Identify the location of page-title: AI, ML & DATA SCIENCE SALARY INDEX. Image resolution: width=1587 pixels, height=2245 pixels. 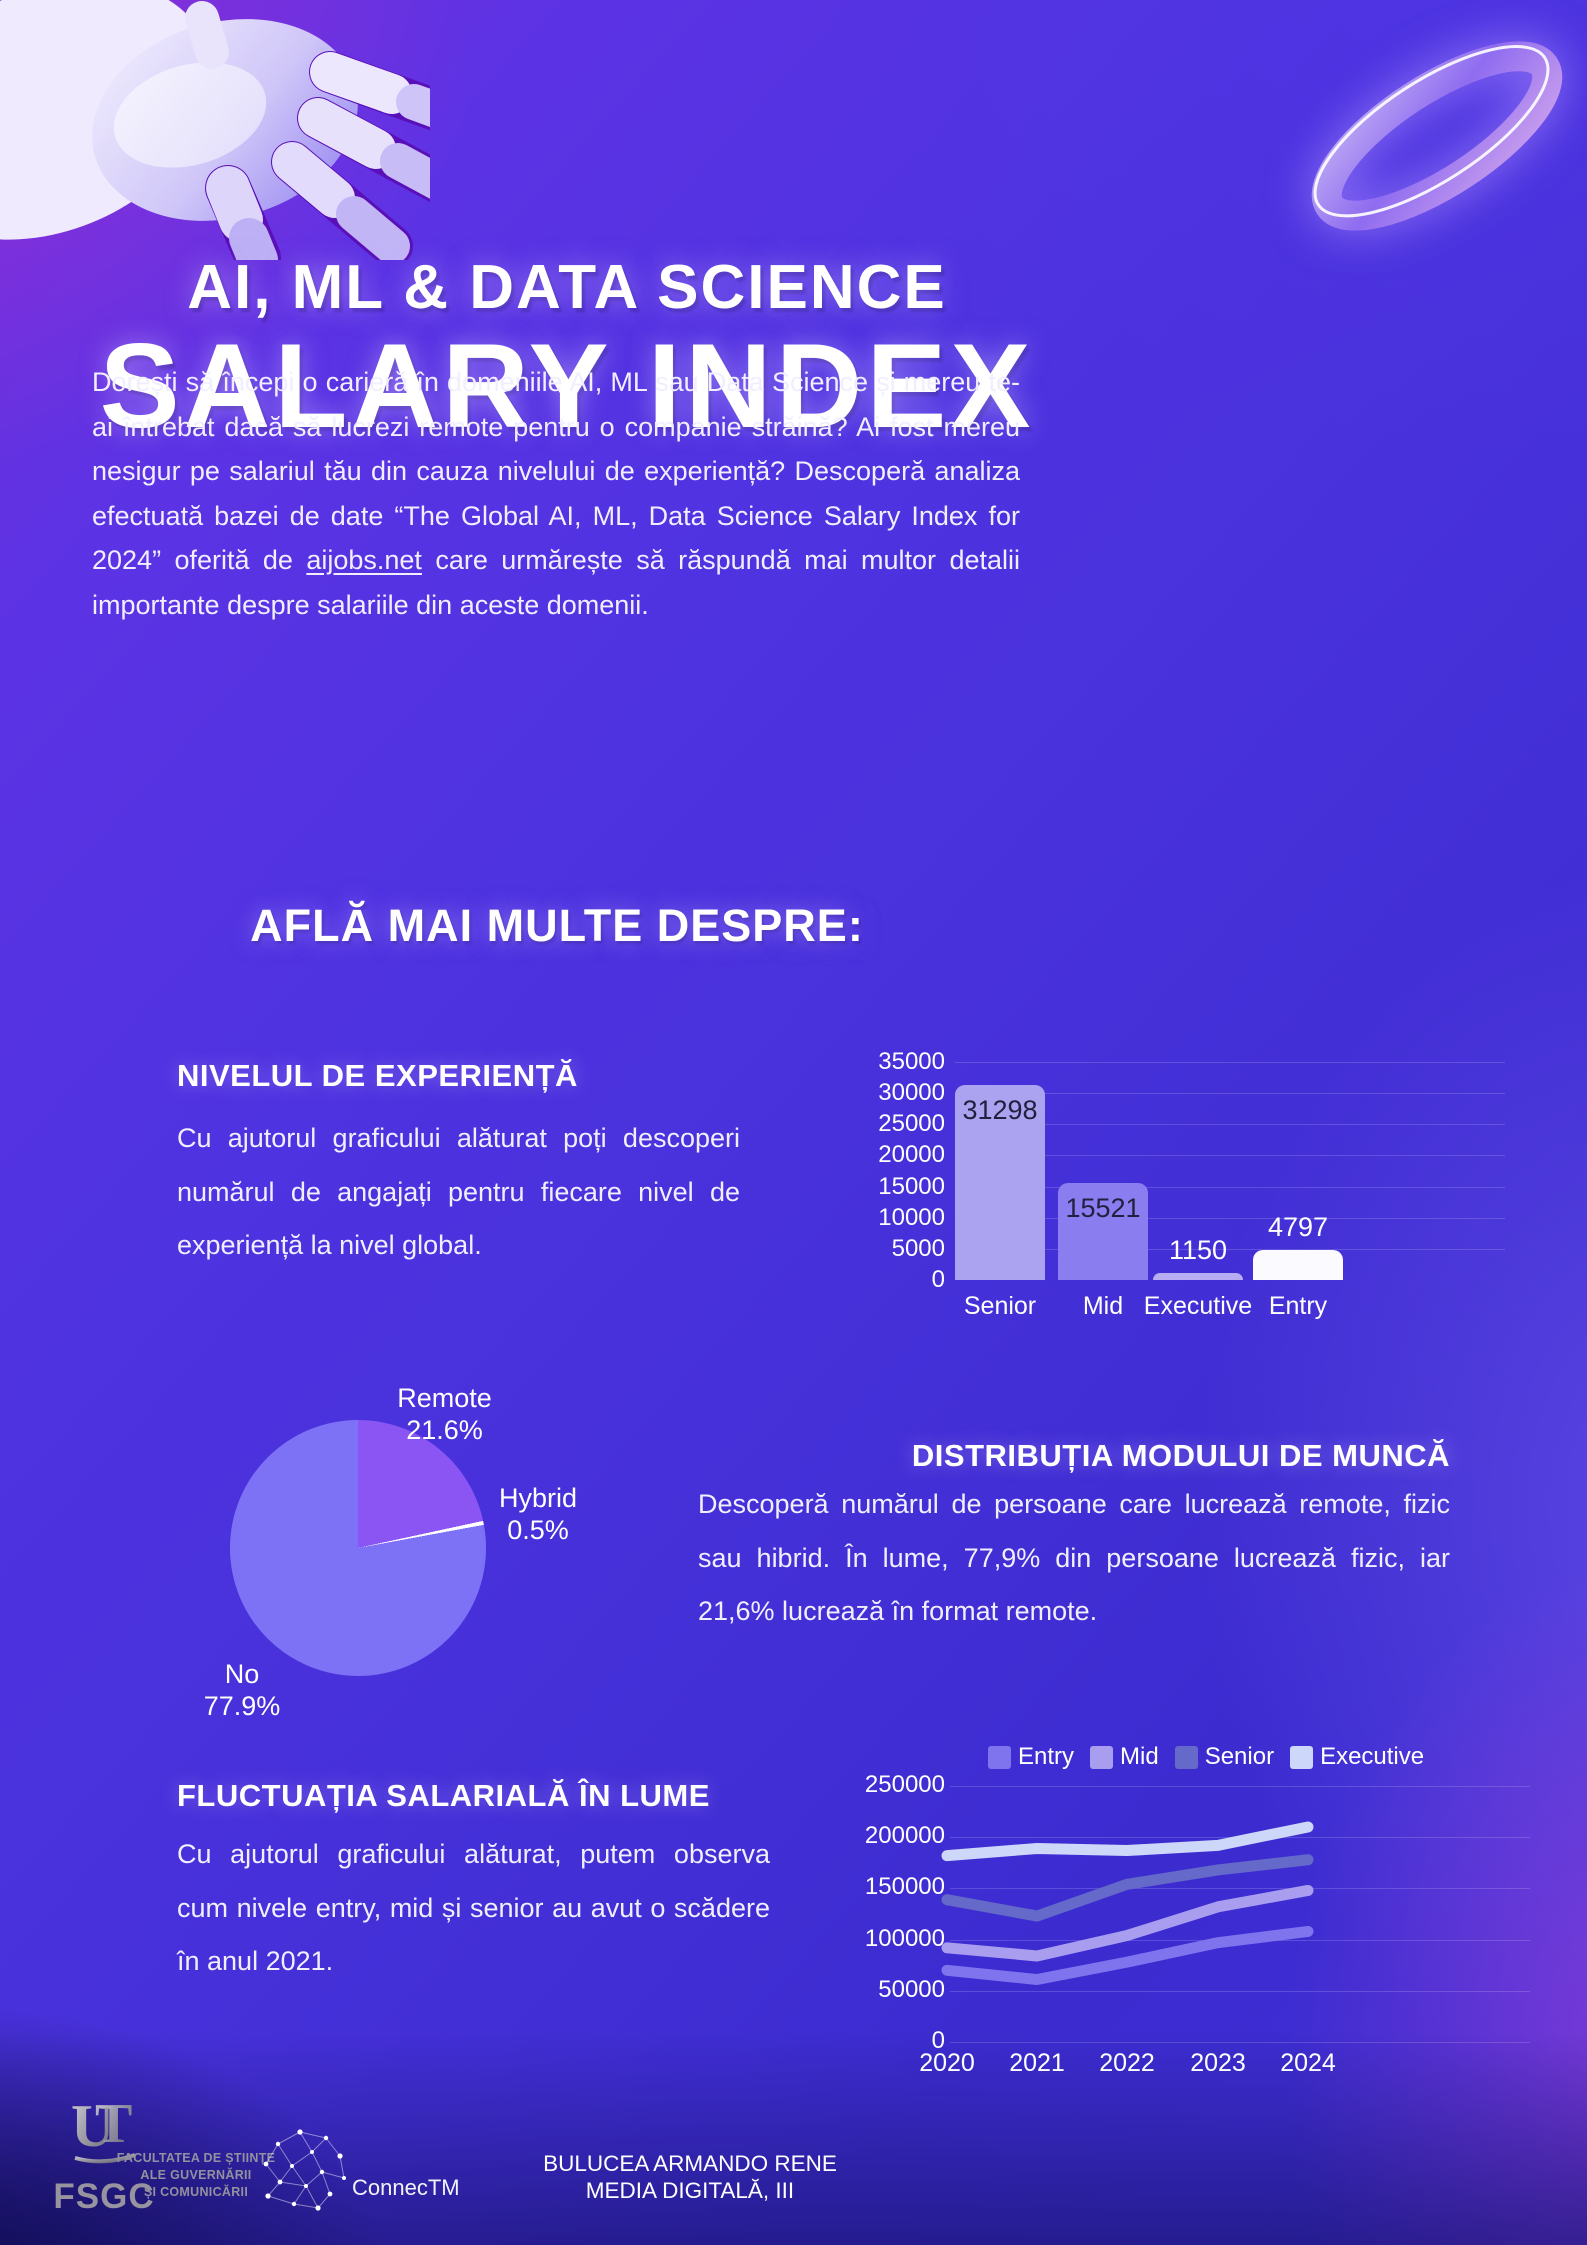
(567, 350).